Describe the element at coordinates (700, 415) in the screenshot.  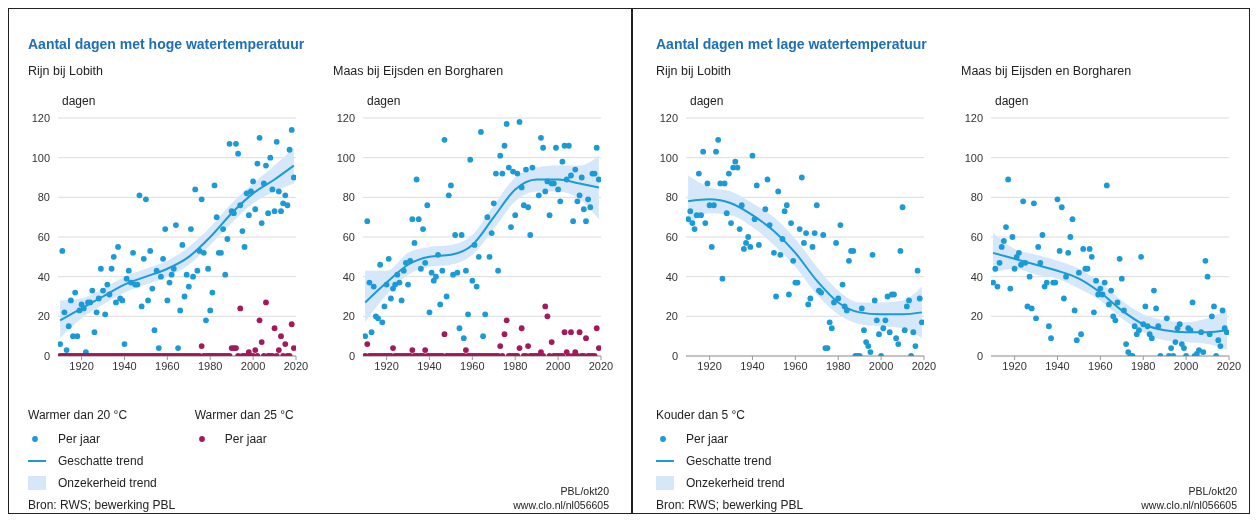
I see `text: Kouder dan 5 °C` at that location.